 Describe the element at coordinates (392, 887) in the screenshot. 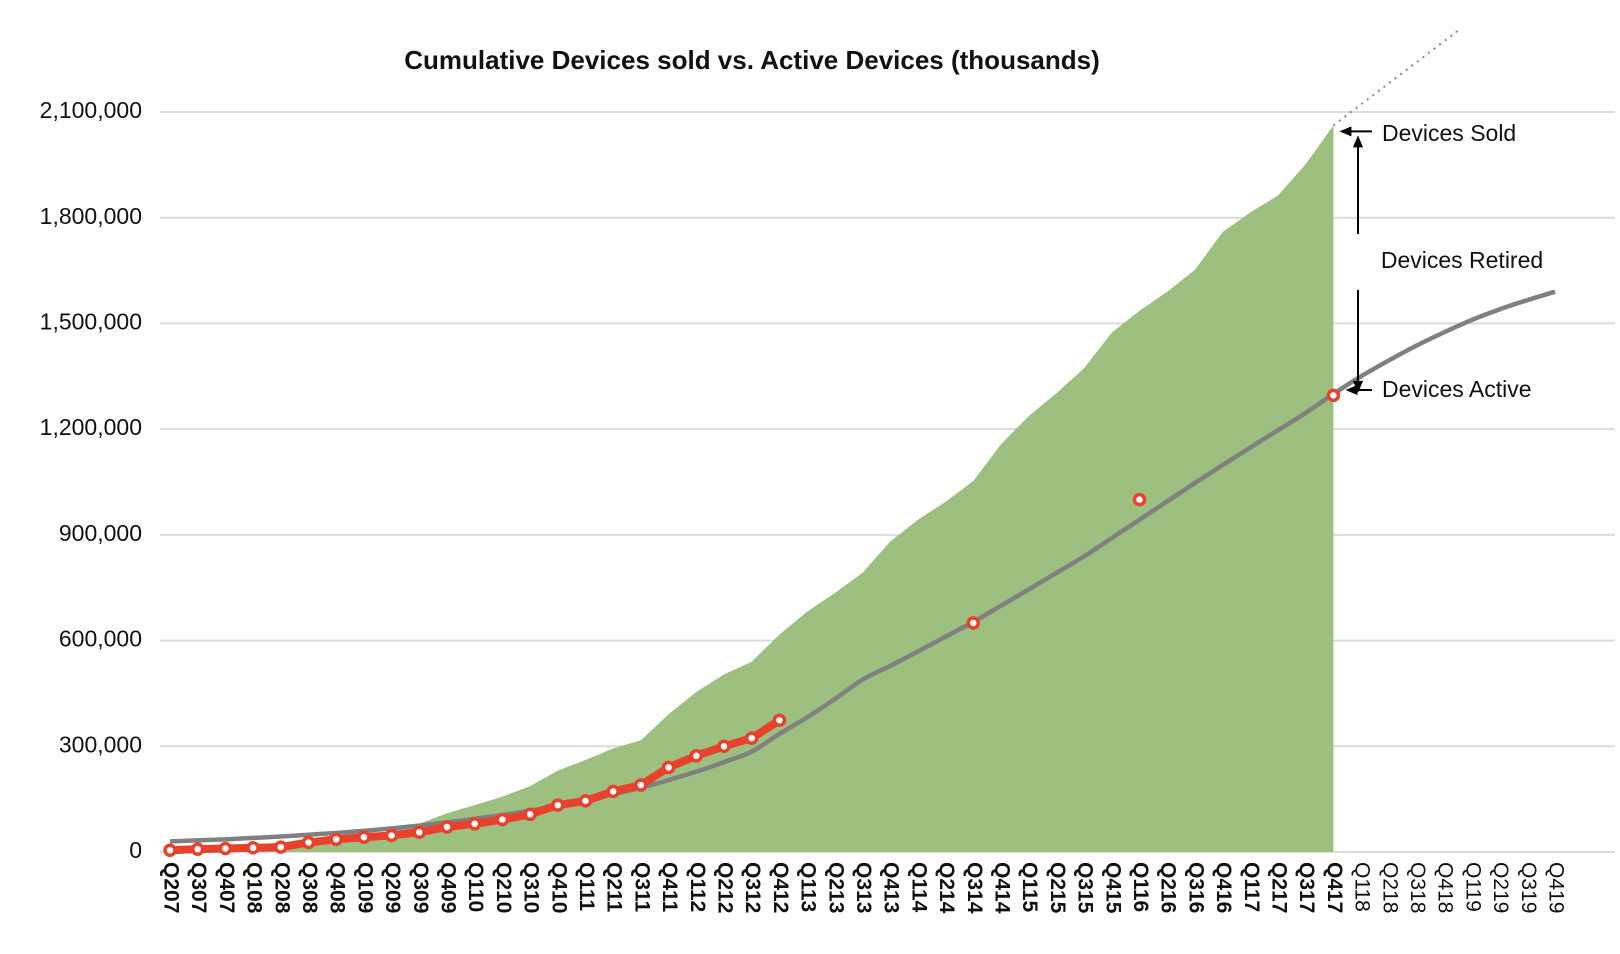

I see `x-tick-label: Q209` at that location.